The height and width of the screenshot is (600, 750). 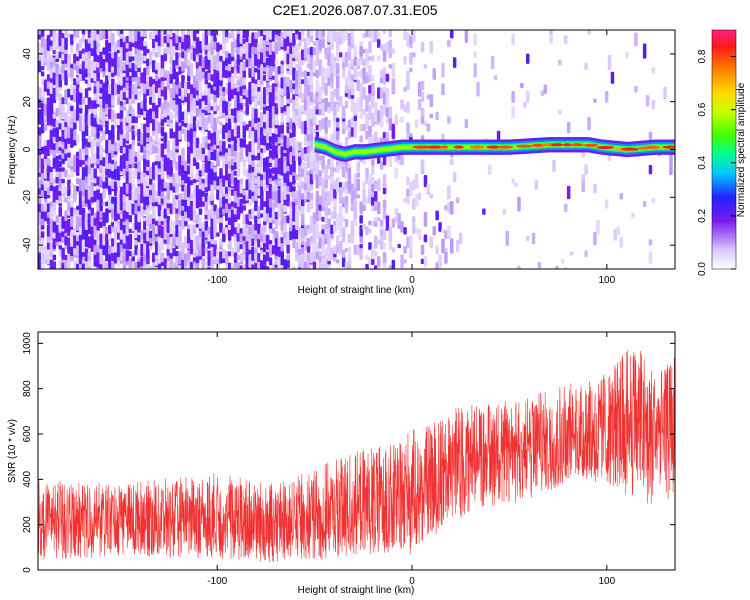 What do you see at coordinates (27, 54) in the screenshot?
I see `spectrogram-ytick-label: 40` at bounding box center [27, 54].